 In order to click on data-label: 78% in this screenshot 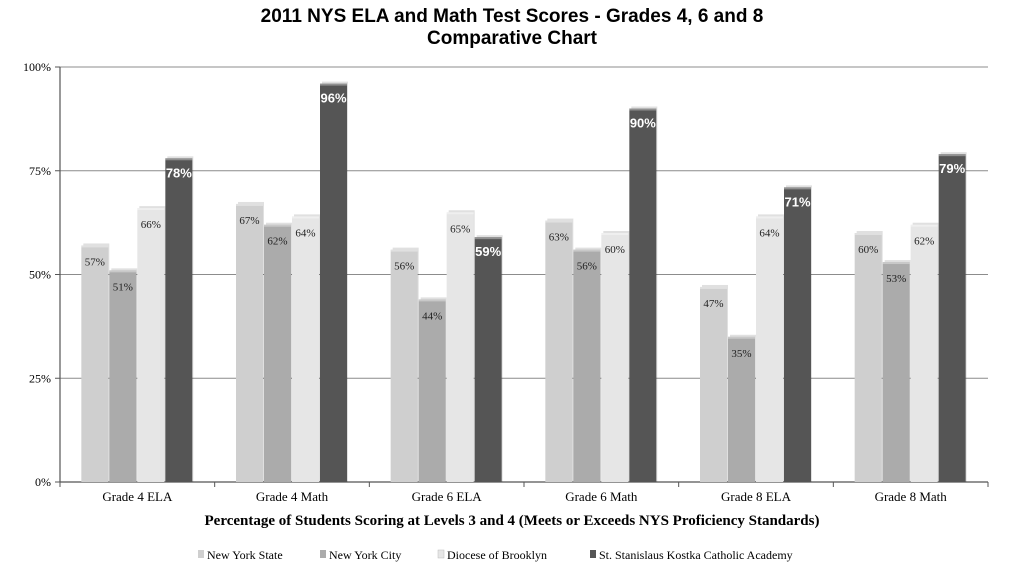, I will do `click(179, 172)`.